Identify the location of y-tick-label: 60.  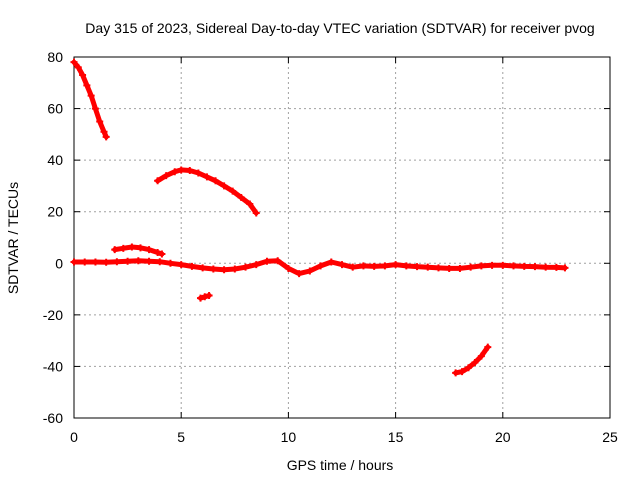
(55, 109).